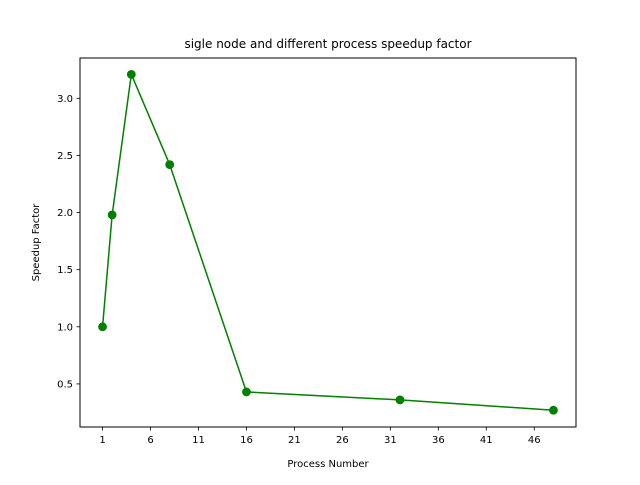 This screenshot has height=485, width=640. Describe the element at coordinates (342, 440) in the screenshot. I see `x-tick-label: 26` at that location.